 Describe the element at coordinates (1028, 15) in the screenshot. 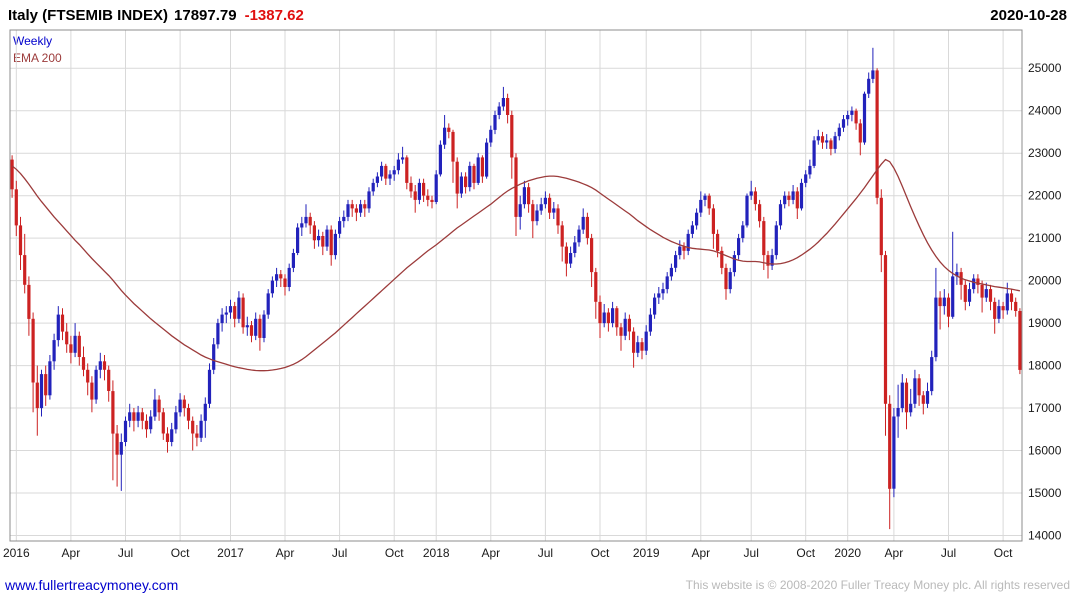

I see `chart-date: 2020-10-28` at that location.